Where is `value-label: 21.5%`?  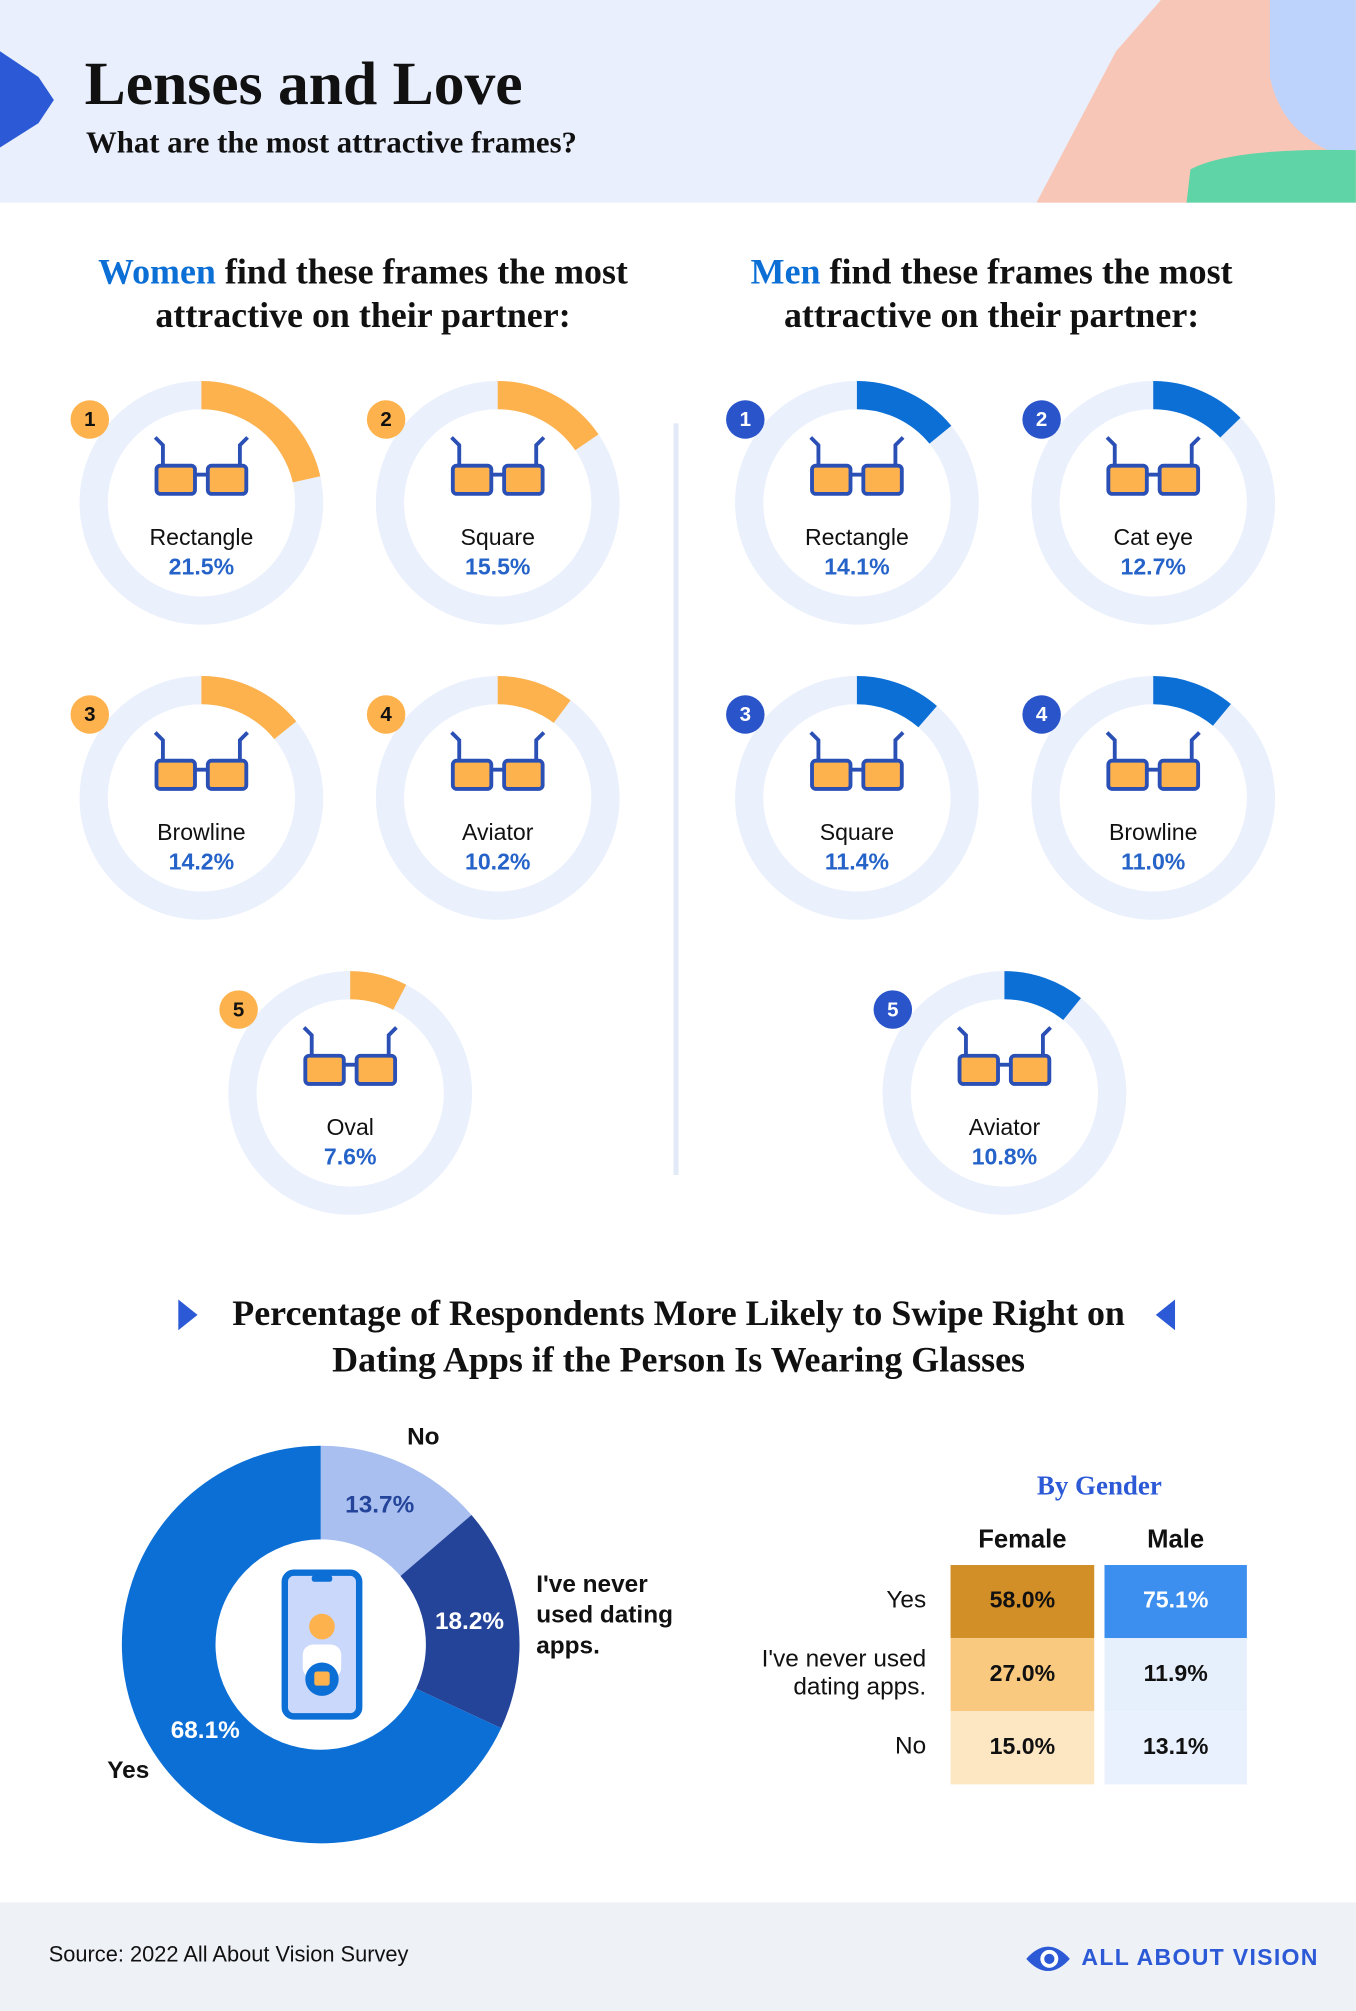
value-label: 21.5% is located at coordinates (201, 566).